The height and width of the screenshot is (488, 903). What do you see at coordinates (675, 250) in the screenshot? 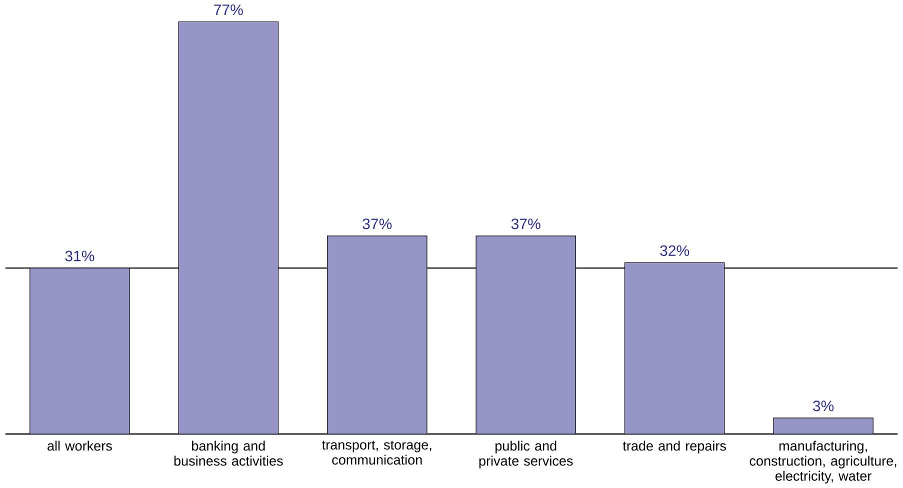
I see `data-label: 32%` at bounding box center [675, 250].